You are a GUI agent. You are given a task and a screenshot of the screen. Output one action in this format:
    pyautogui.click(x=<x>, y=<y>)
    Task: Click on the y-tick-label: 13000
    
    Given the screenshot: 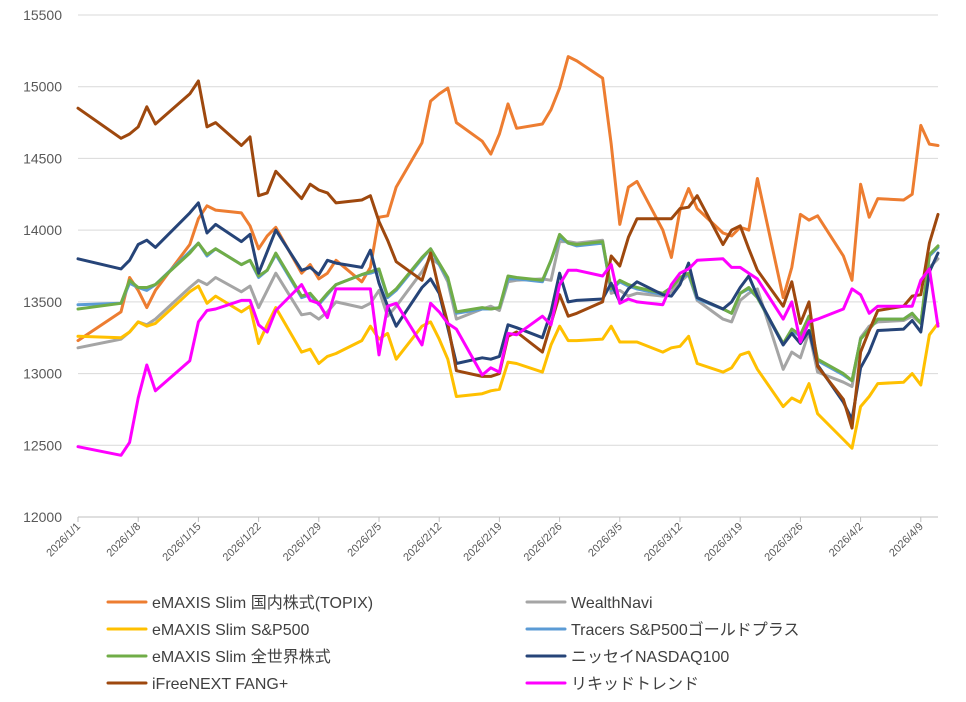 What is the action you would take?
    pyautogui.click(x=42, y=374)
    